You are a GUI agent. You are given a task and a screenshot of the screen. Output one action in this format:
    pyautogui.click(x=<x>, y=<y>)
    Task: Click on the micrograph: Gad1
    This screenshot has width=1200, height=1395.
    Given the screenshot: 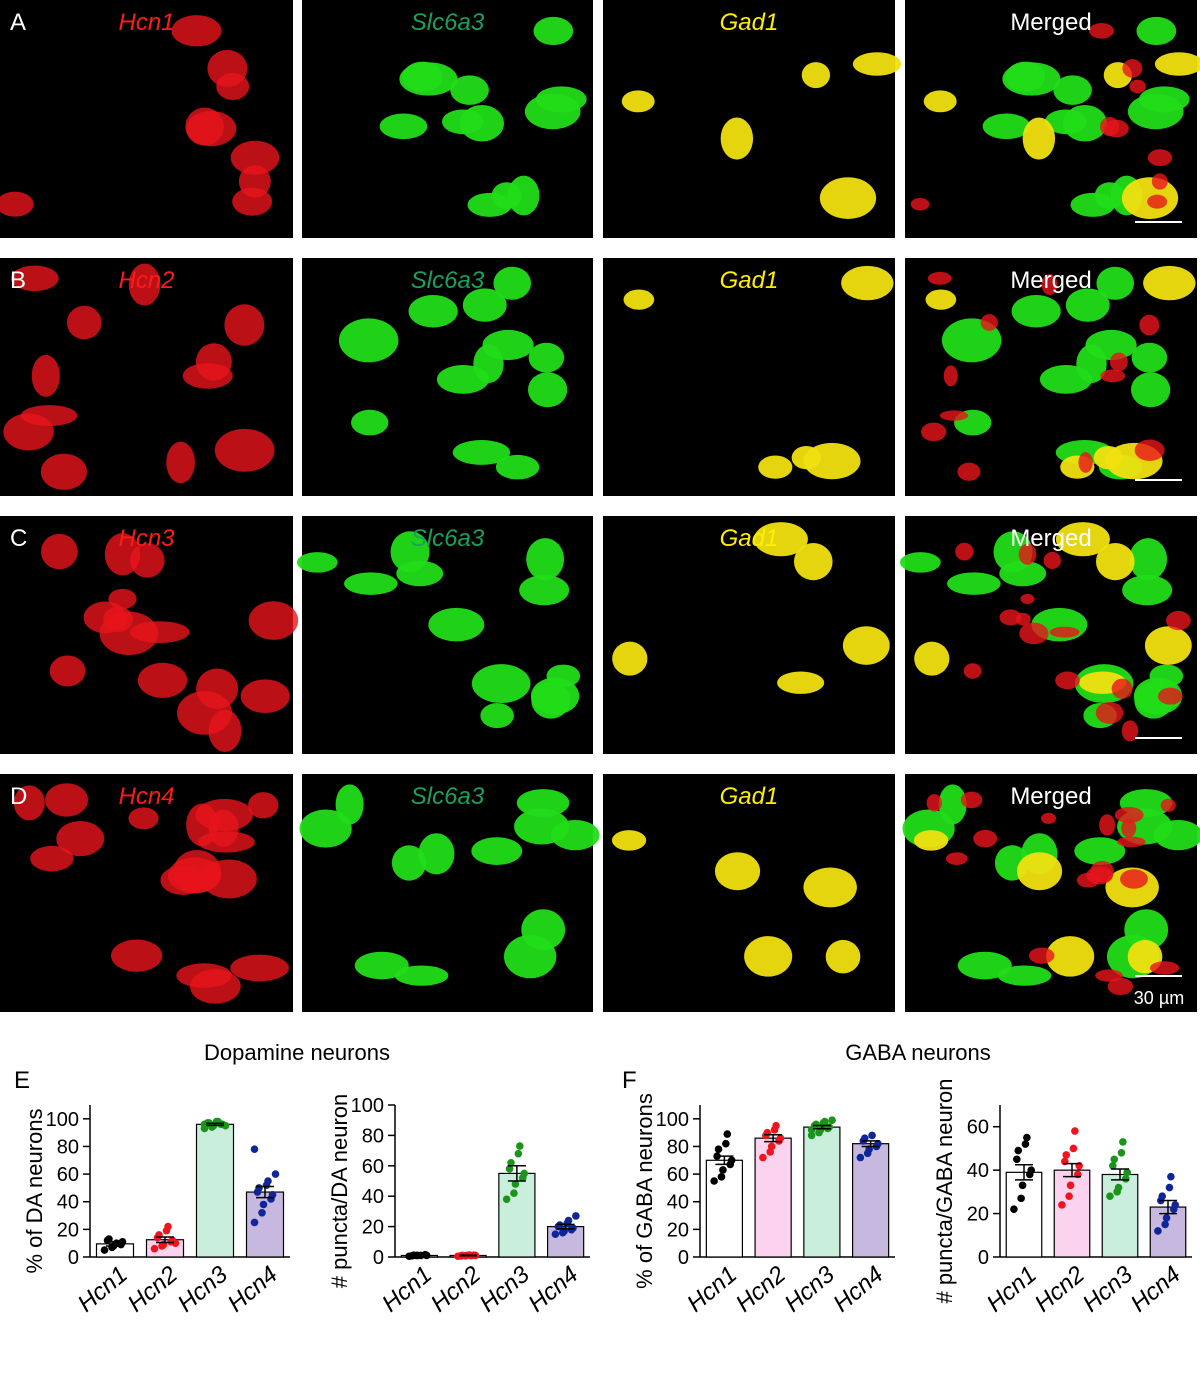 What is the action you would take?
    pyautogui.click(x=749, y=635)
    